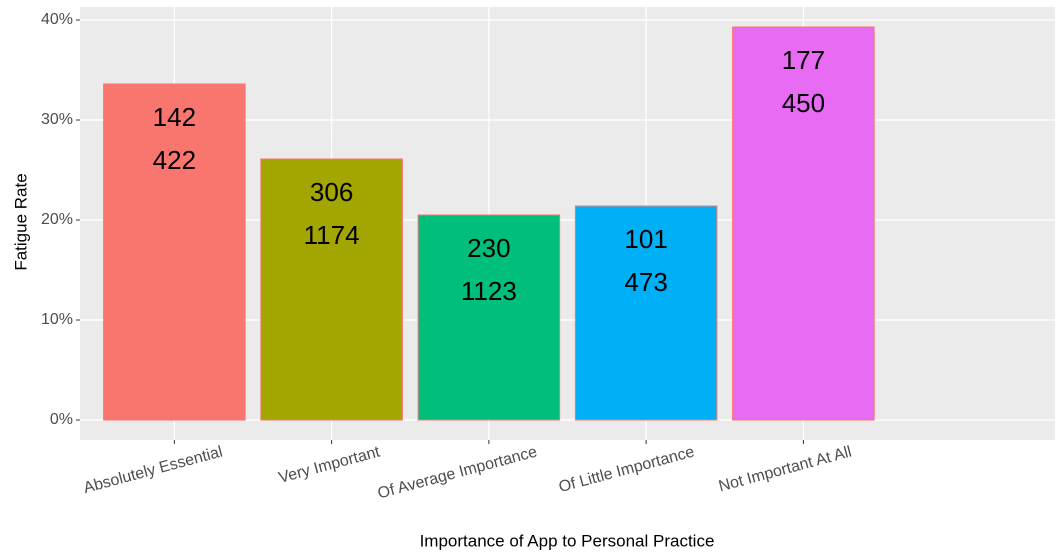 This screenshot has width=1058, height=555. I want to click on bar-label-fatigued: 306, so click(331, 192).